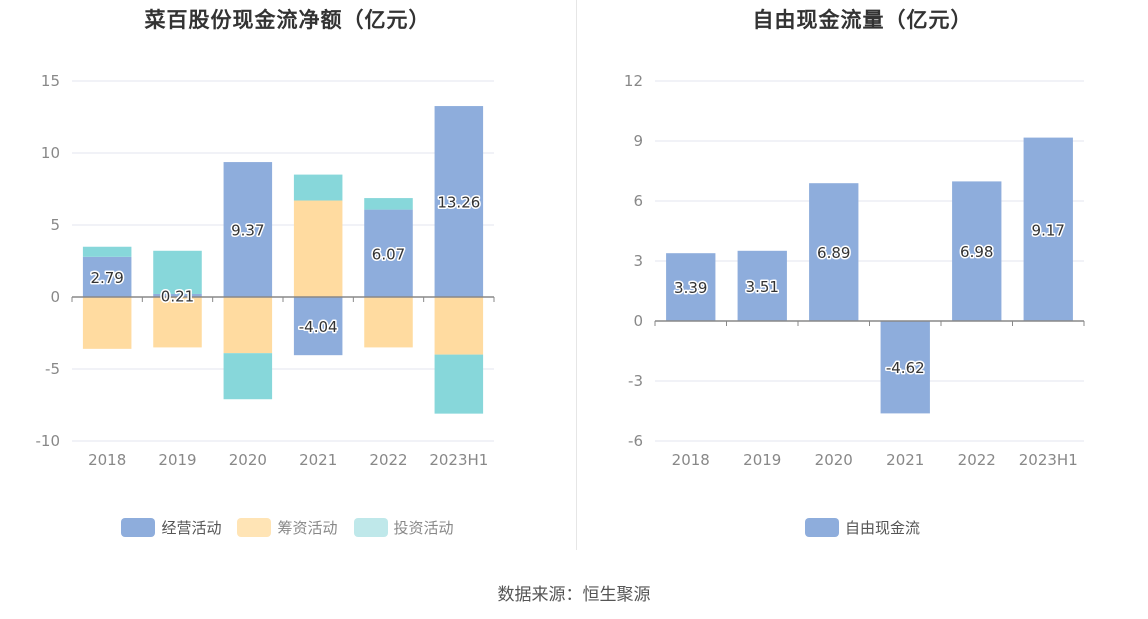 This screenshot has width=1148, height=619. I want to click on data-label: 6.89, so click(833, 253).